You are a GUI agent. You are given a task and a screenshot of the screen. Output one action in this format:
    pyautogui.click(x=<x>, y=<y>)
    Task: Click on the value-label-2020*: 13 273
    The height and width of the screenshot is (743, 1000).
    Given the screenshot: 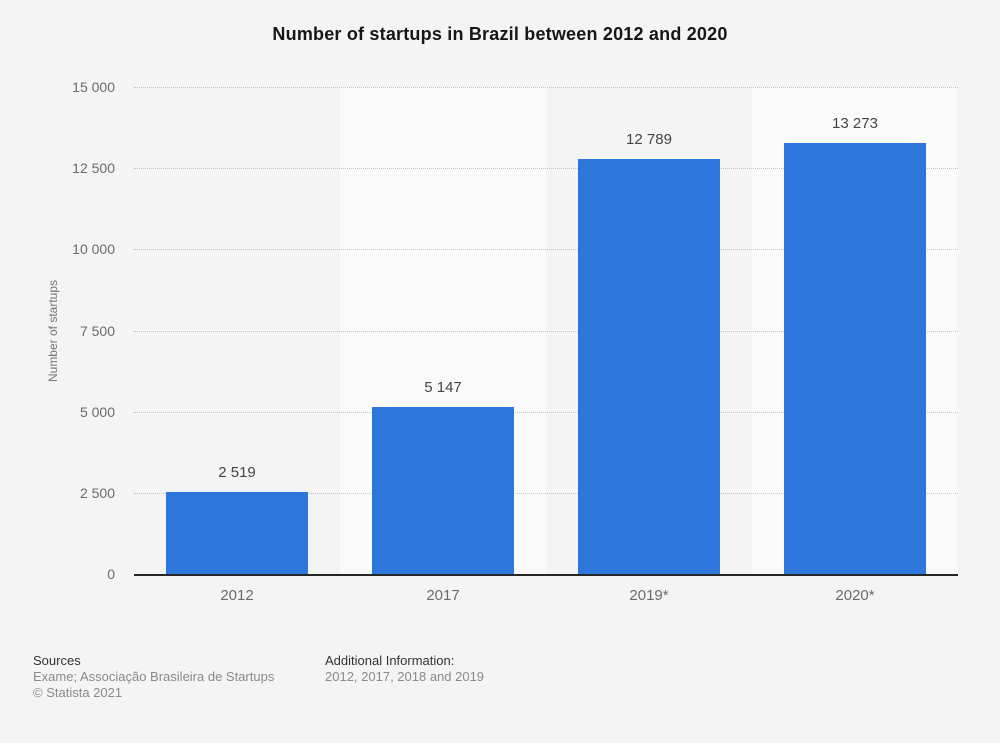 What is the action you would take?
    pyautogui.click(x=855, y=124)
    